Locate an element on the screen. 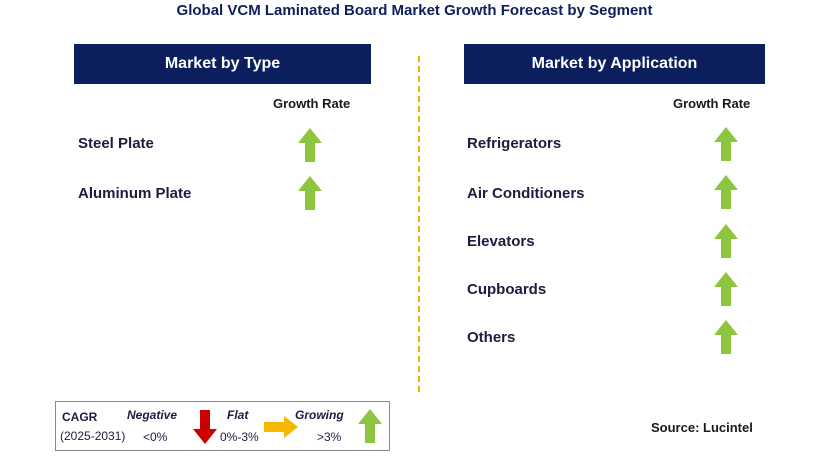  type-growth-rate-label: Growth Rate is located at coordinates (312, 103).